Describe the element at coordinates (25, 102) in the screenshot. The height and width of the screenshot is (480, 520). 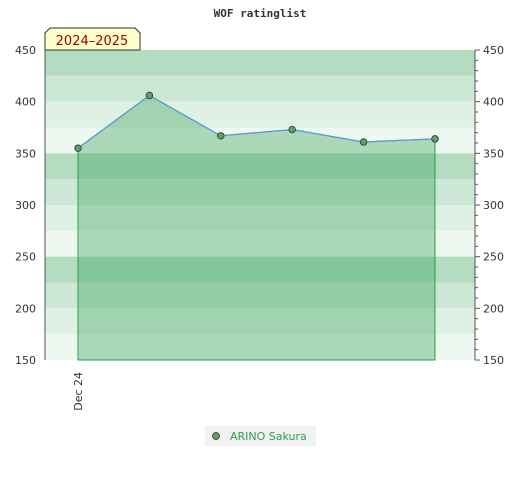
I see `y-tick-label-left: 400` at that location.